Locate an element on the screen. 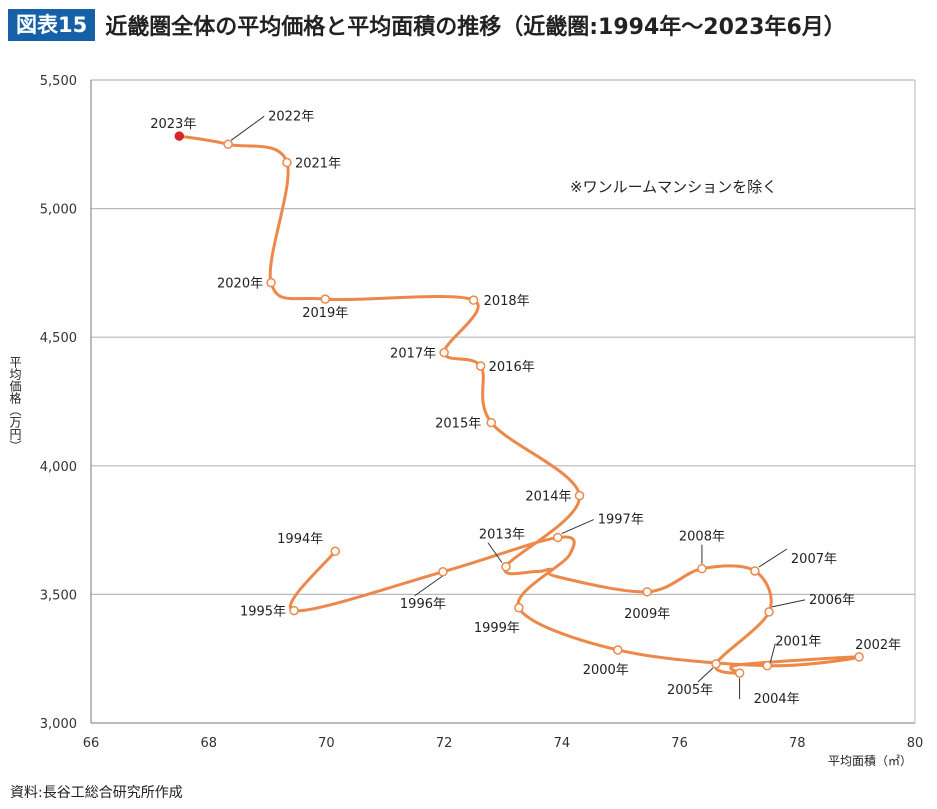 The image size is (937, 809). year-label: 2019年 is located at coordinates (325, 313).